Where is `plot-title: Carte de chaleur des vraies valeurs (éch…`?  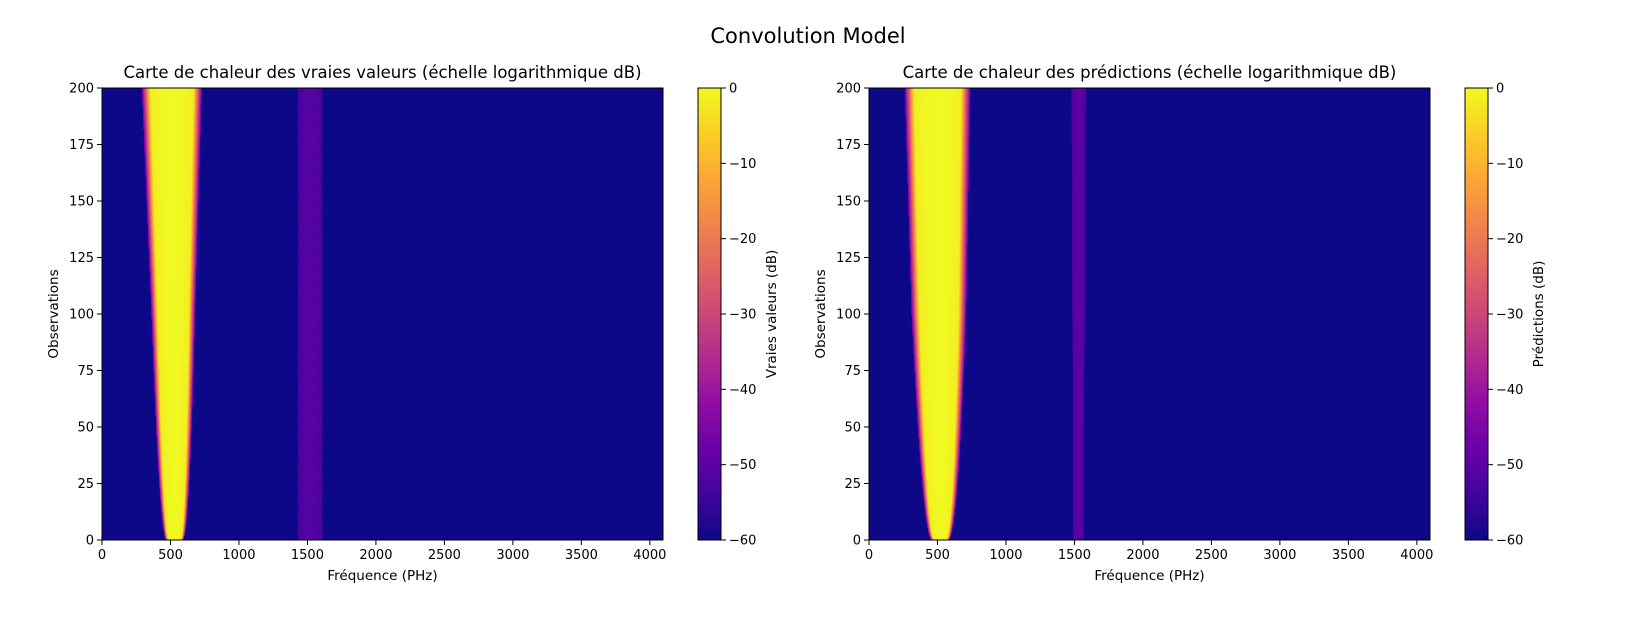
plot-title: Carte de chaleur des vraies valeurs (éch… is located at coordinates (382, 72).